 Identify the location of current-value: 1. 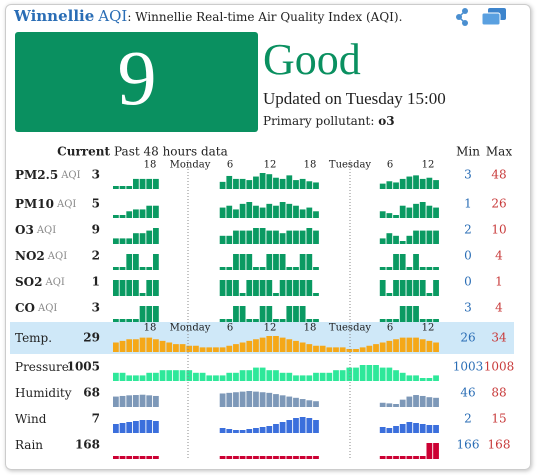
(96, 282).